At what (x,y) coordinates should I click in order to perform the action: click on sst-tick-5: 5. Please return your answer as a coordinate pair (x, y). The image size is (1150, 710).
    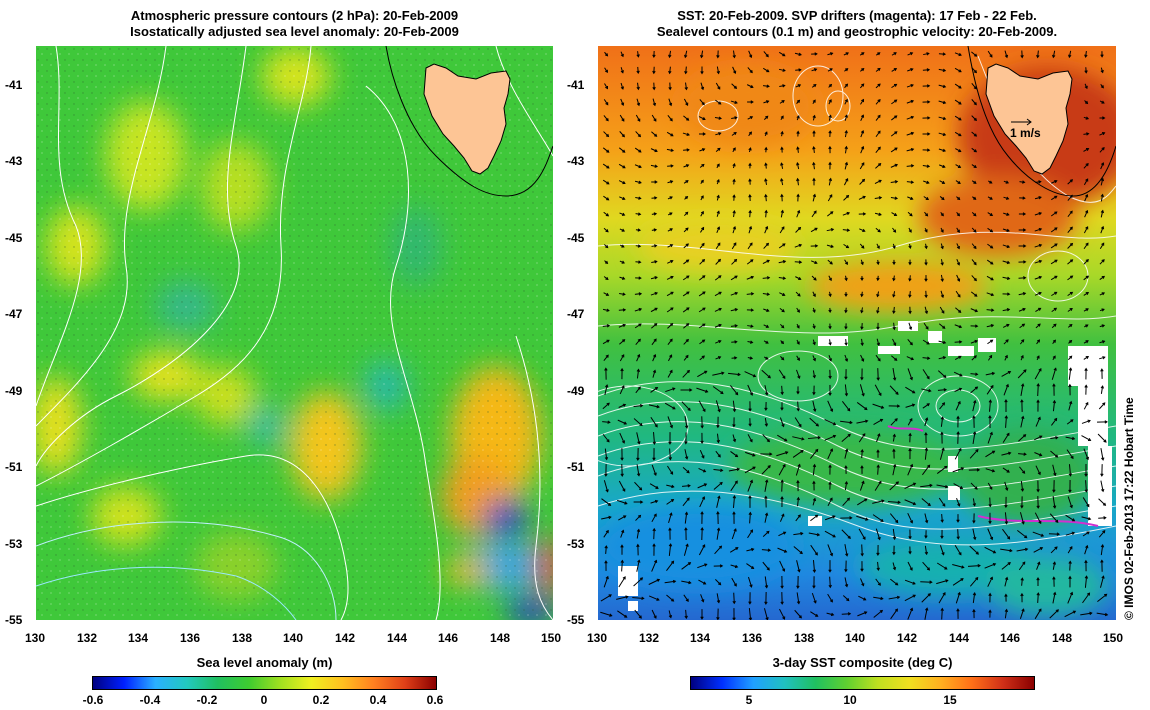
    Looking at the image, I should click on (749, 700).